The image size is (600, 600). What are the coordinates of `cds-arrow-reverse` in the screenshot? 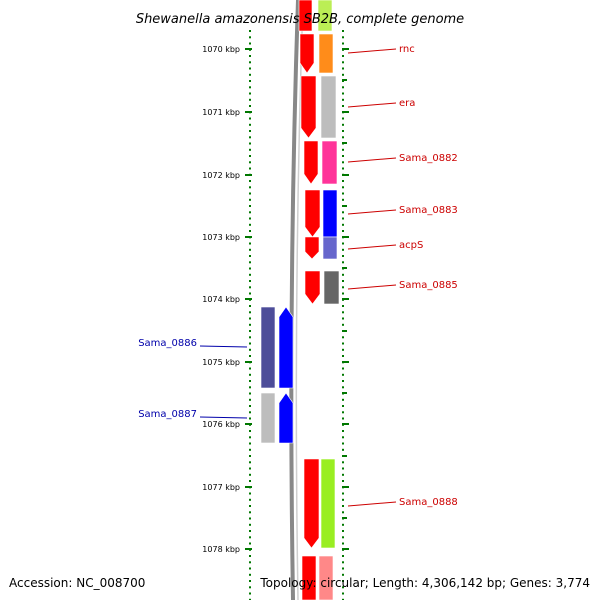 It's located at (286, 347).